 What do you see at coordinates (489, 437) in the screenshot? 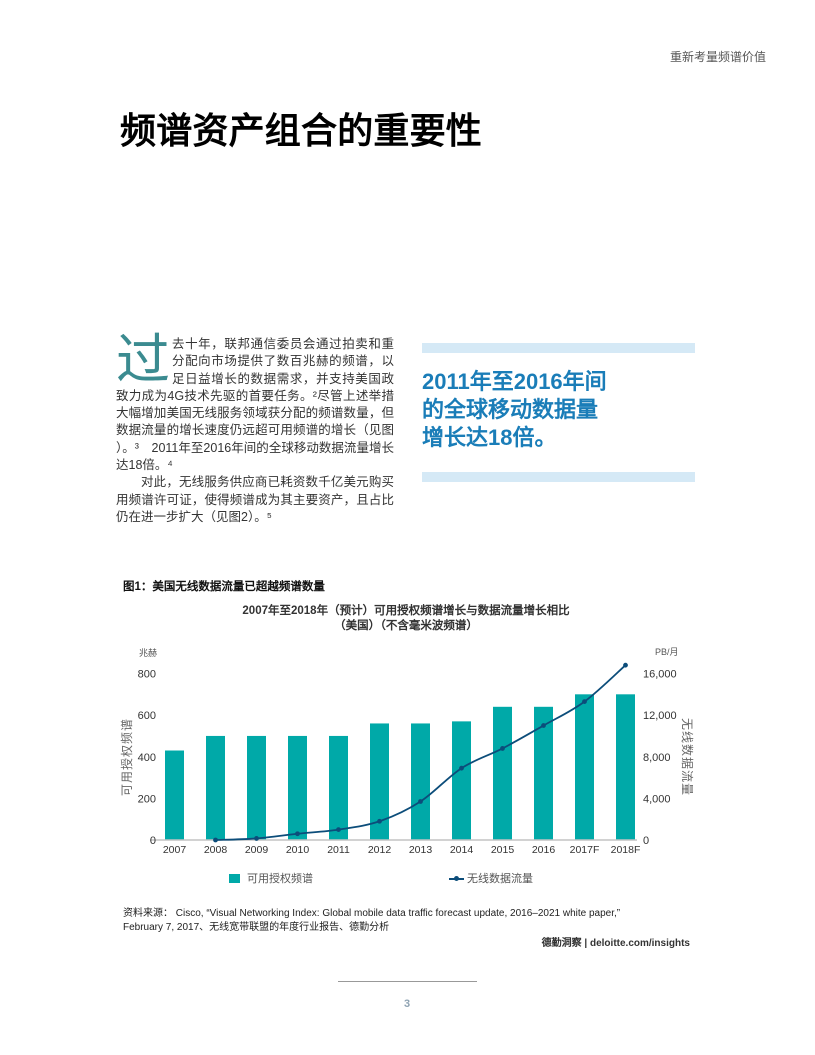
I see `callout-line: 增长达18倍。` at bounding box center [489, 437].